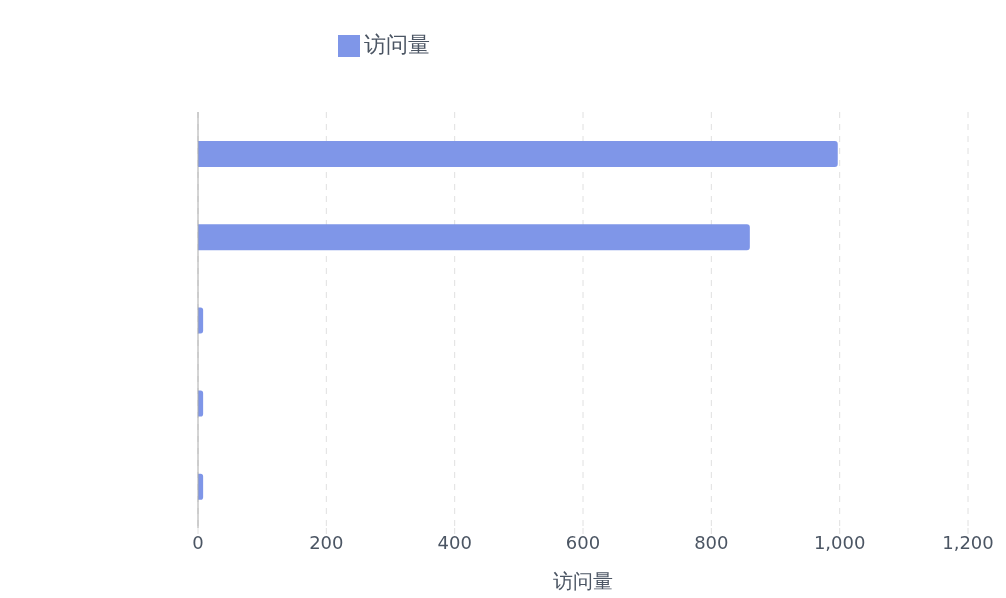 The image size is (1006, 598). What do you see at coordinates (326, 542) in the screenshot?
I see `x-tick-label: 200` at bounding box center [326, 542].